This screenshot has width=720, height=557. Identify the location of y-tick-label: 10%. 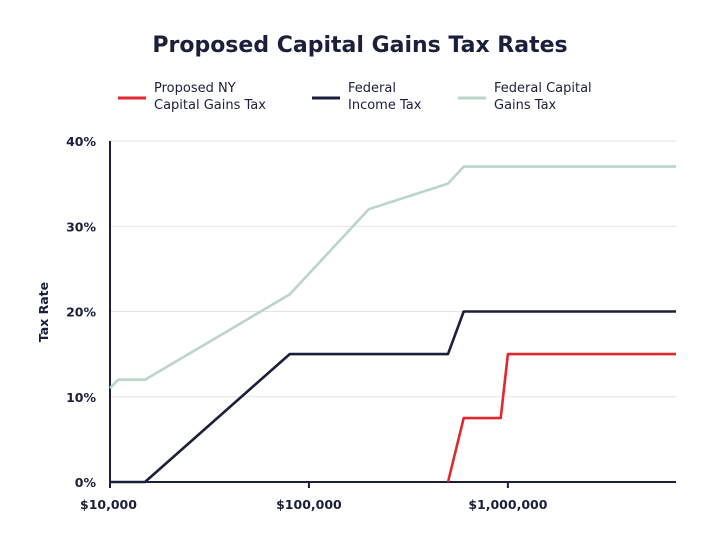
(81, 397).